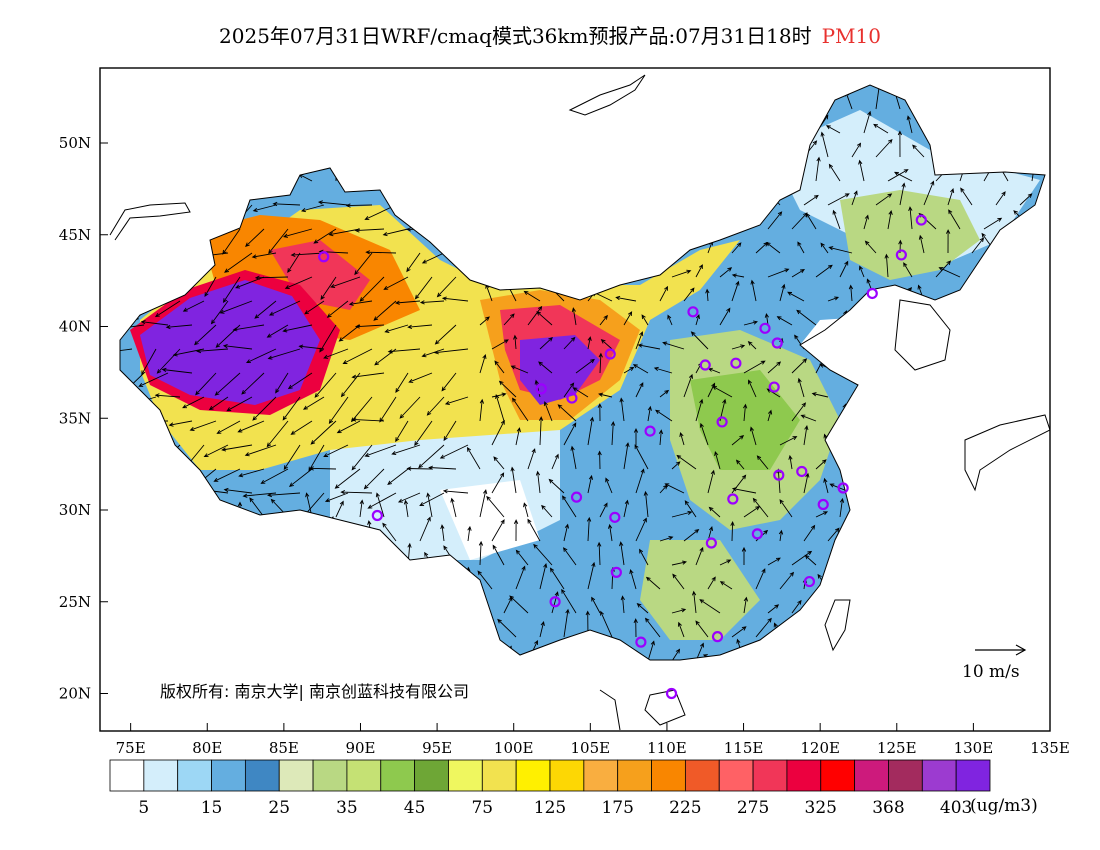 Image resolution: width=1100 pixels, height=850 pixels. I want to click on south-china-moderate-area, so click(700, 590).